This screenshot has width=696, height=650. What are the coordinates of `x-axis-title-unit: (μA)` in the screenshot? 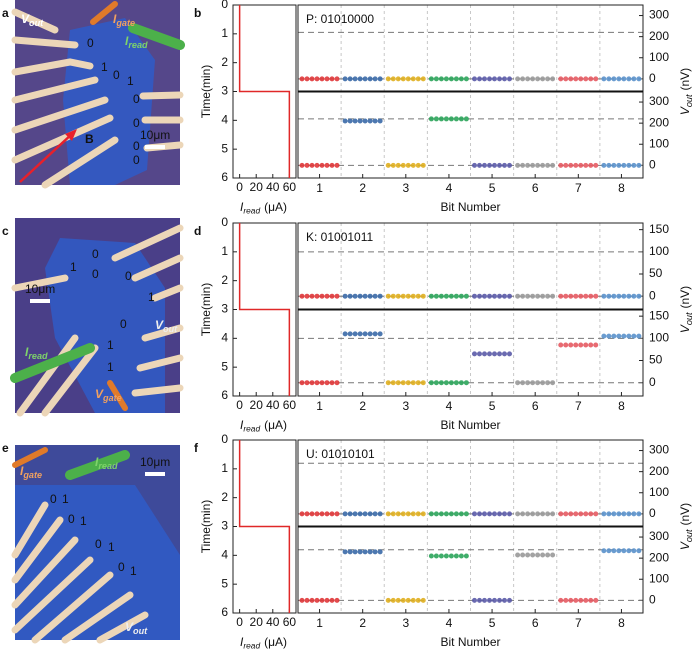 It's located at (275, 425).